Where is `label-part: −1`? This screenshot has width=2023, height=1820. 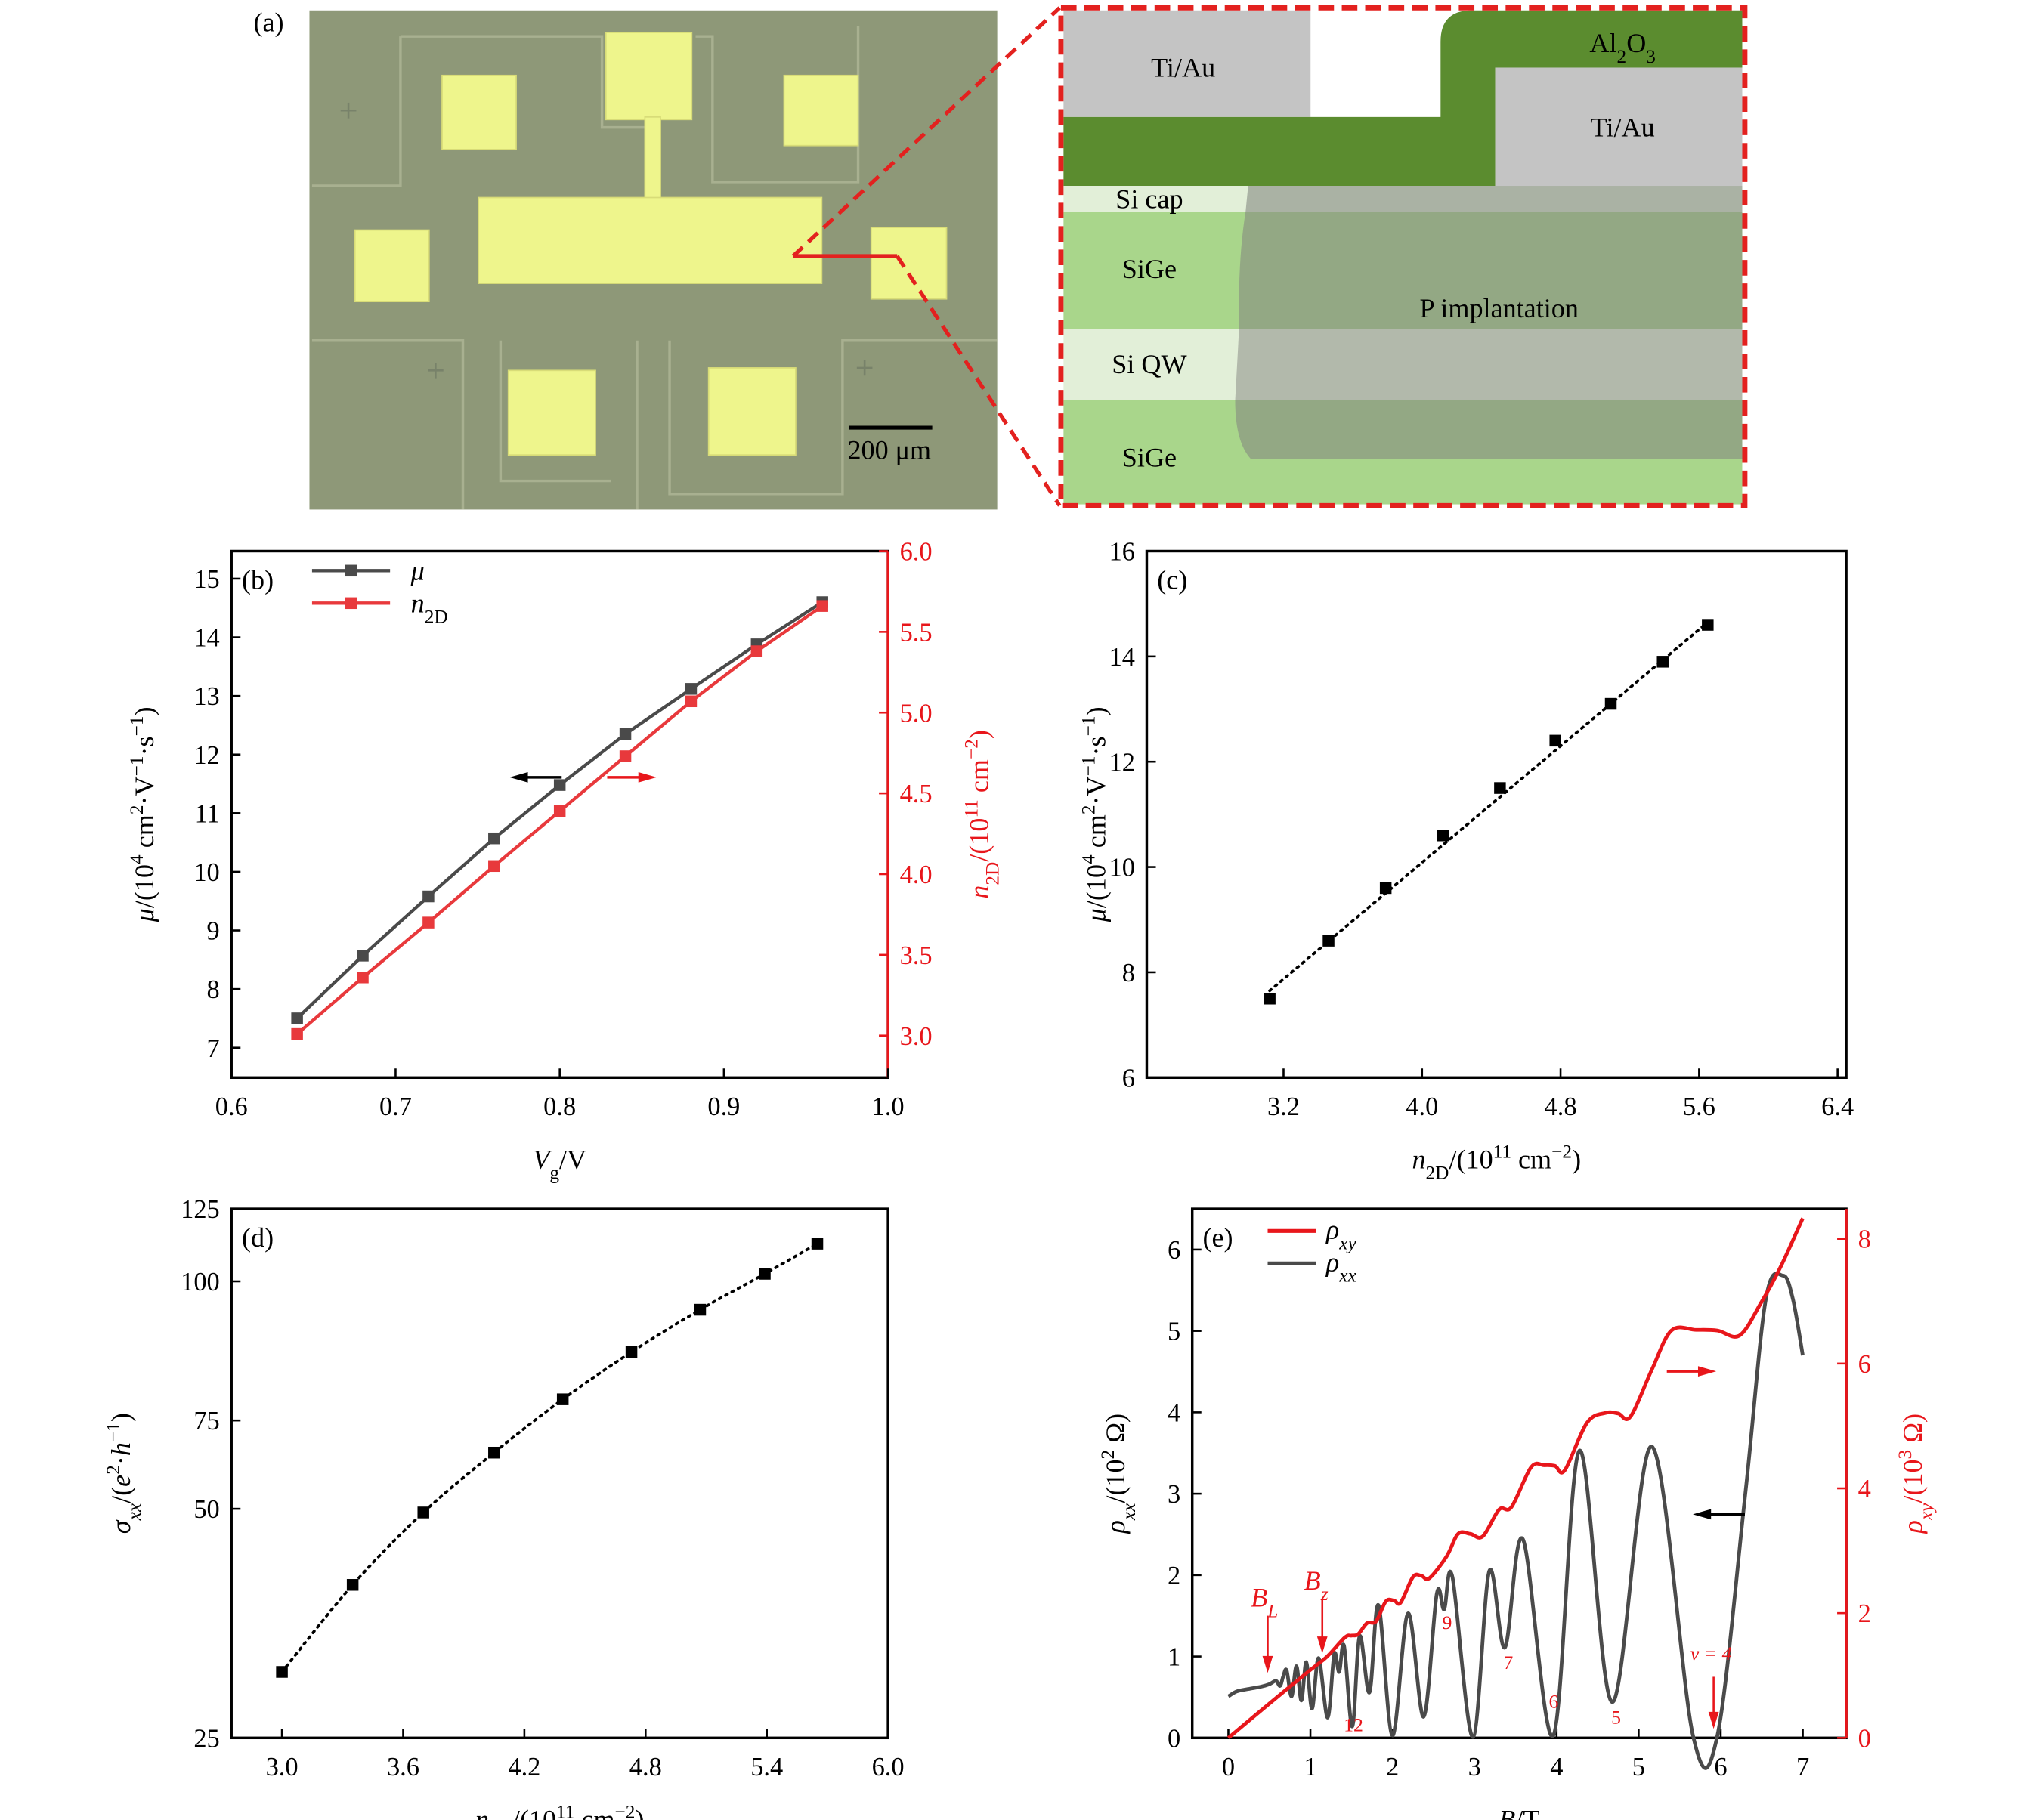 label-part: −1 is located at coordinates (1088, 766).